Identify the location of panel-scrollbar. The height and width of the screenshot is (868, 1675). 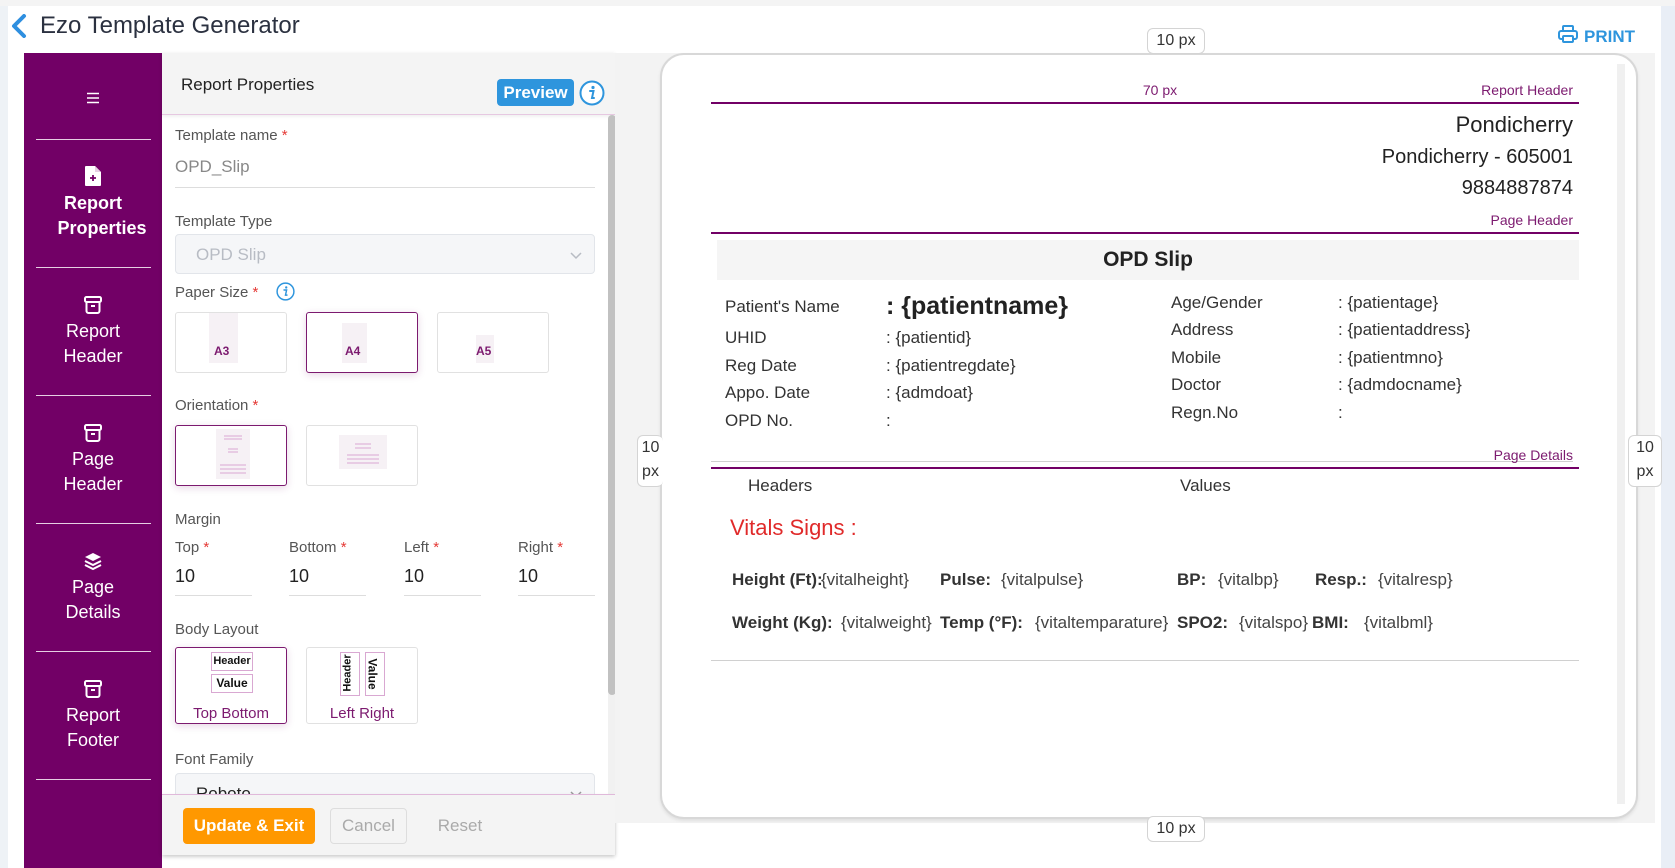
(612, 485).